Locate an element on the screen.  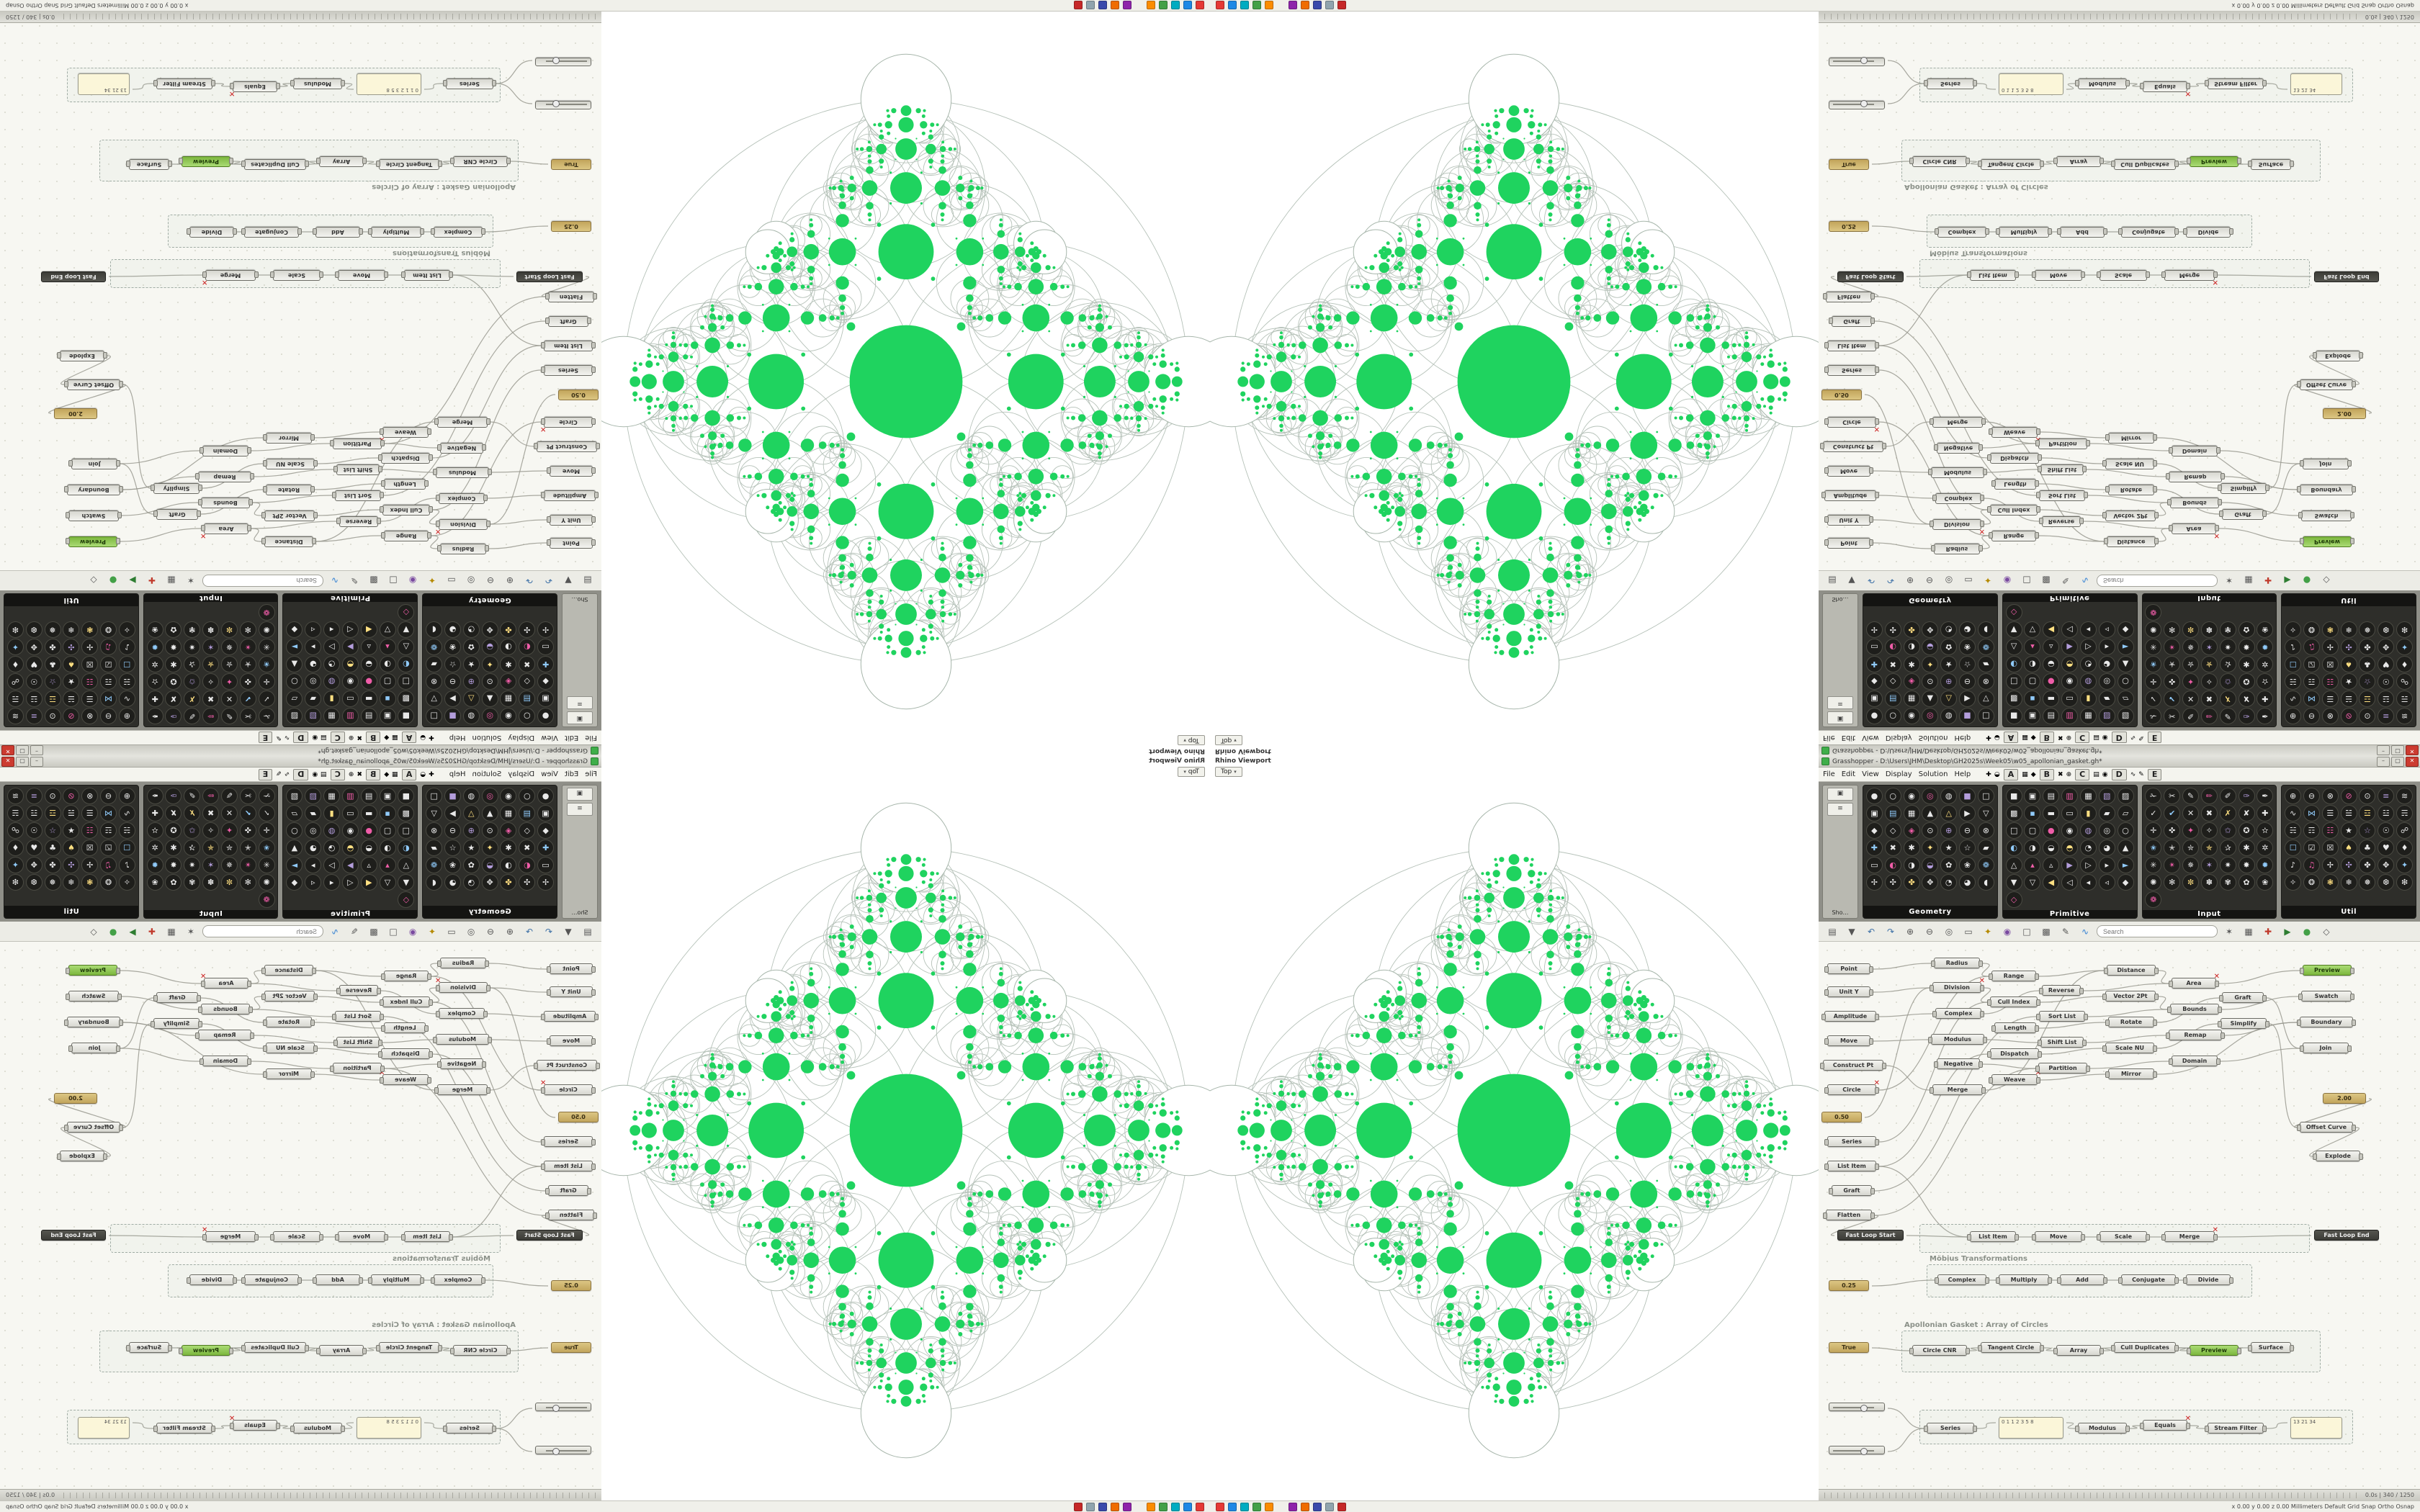
component-icon: ◃ is located at coordinates (313, 882).